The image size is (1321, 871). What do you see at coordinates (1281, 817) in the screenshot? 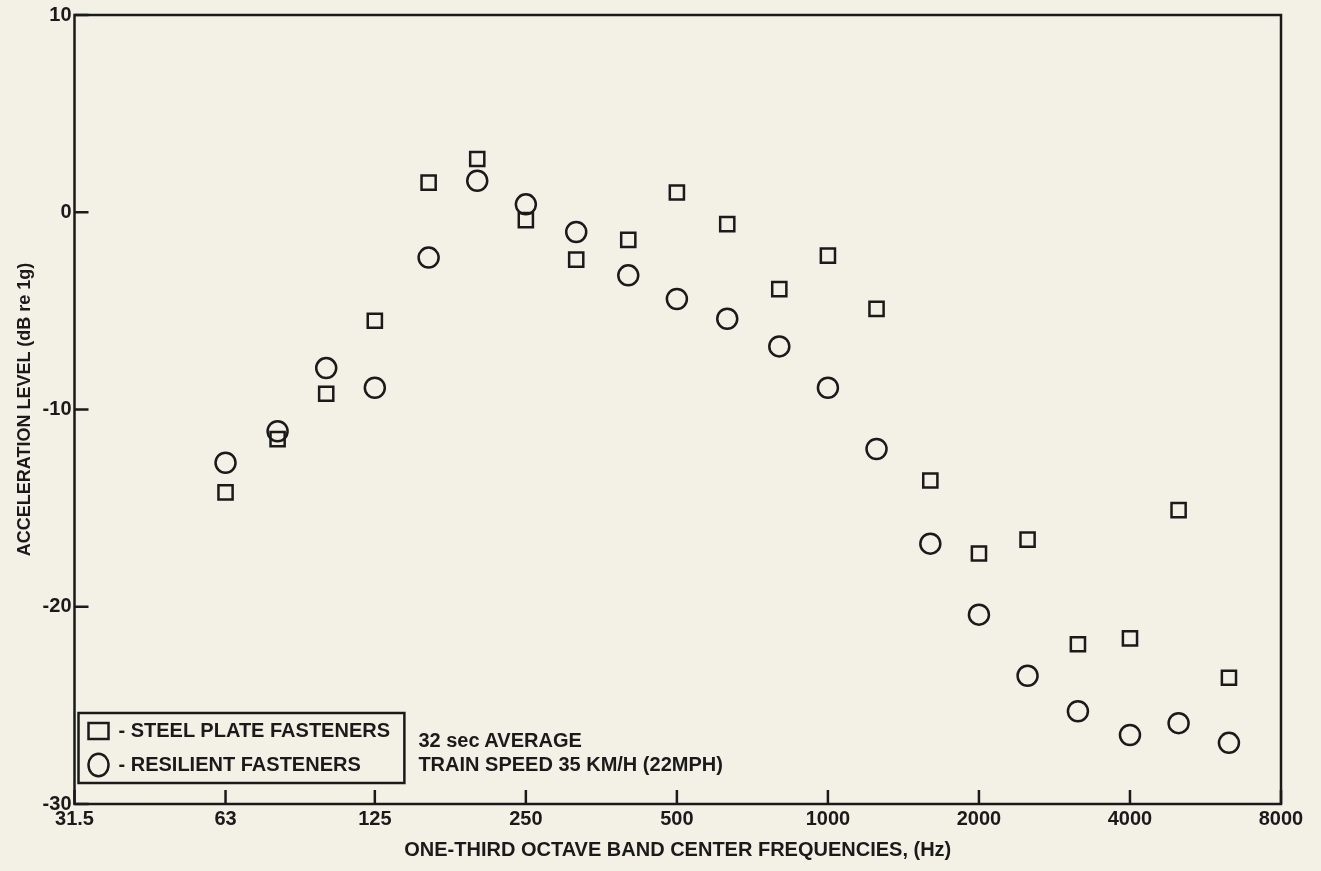
I see `x-tick-label: 8000` at bounding box center [1281, 817].